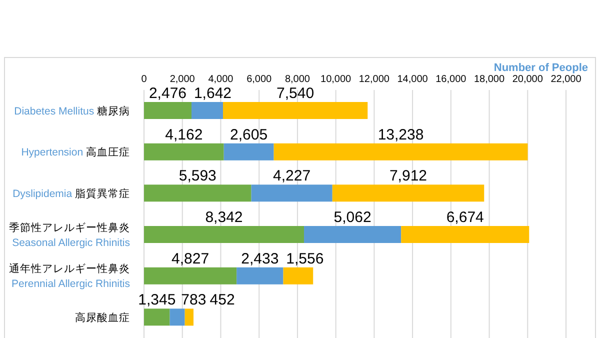  What do you see at coordinates (336, 79) in the screenshot?
I see `x-tick-label: 10,000` at bounding box center [336, 79].